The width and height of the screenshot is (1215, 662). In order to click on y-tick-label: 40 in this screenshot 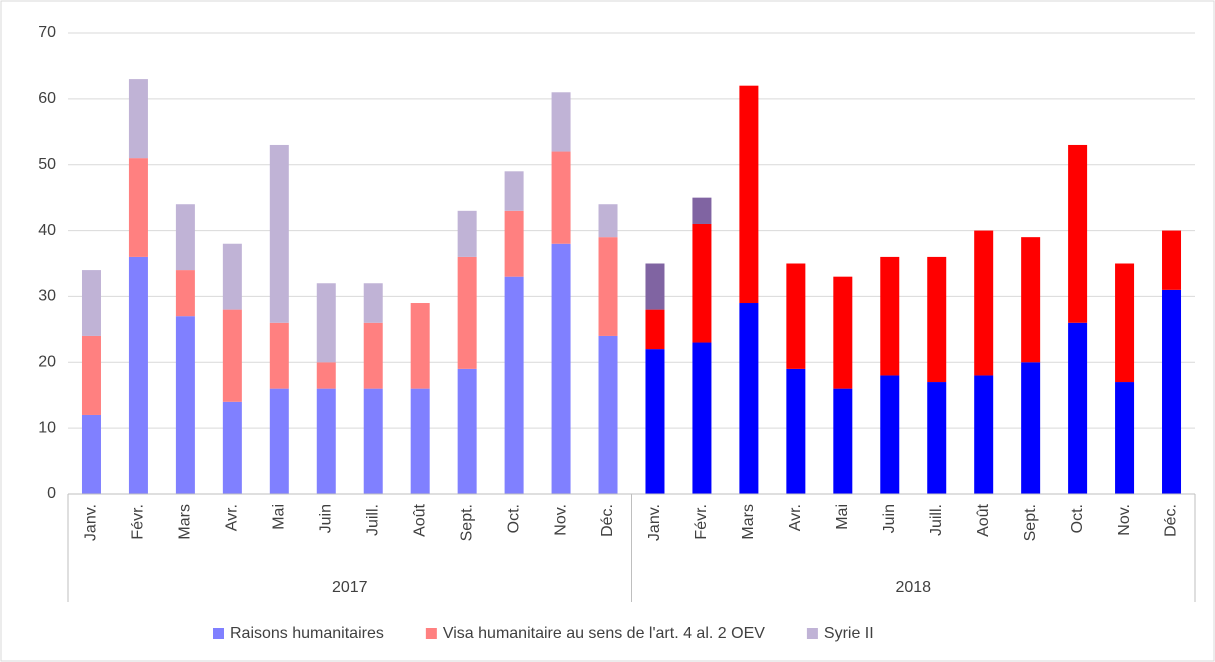, I will do `click(47, 230)`.